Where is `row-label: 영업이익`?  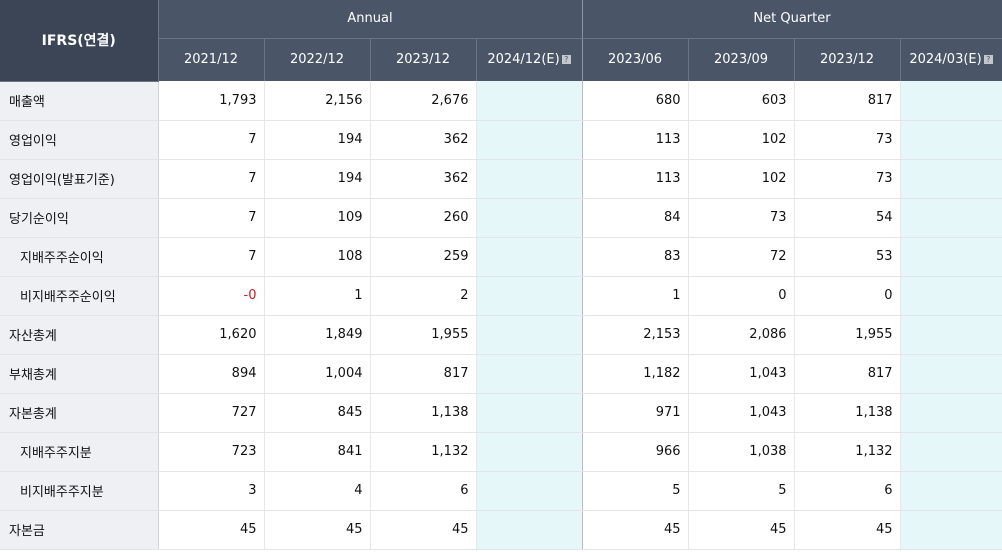
row-label: 영업이익 is located at coordinates (79, 140).